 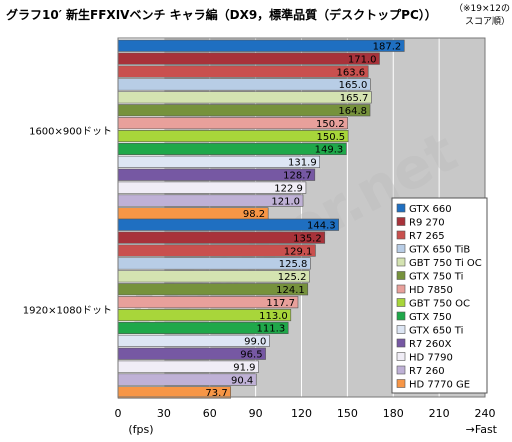 I want to click on legend-label: HD 7790, so click(x=431, y=358).